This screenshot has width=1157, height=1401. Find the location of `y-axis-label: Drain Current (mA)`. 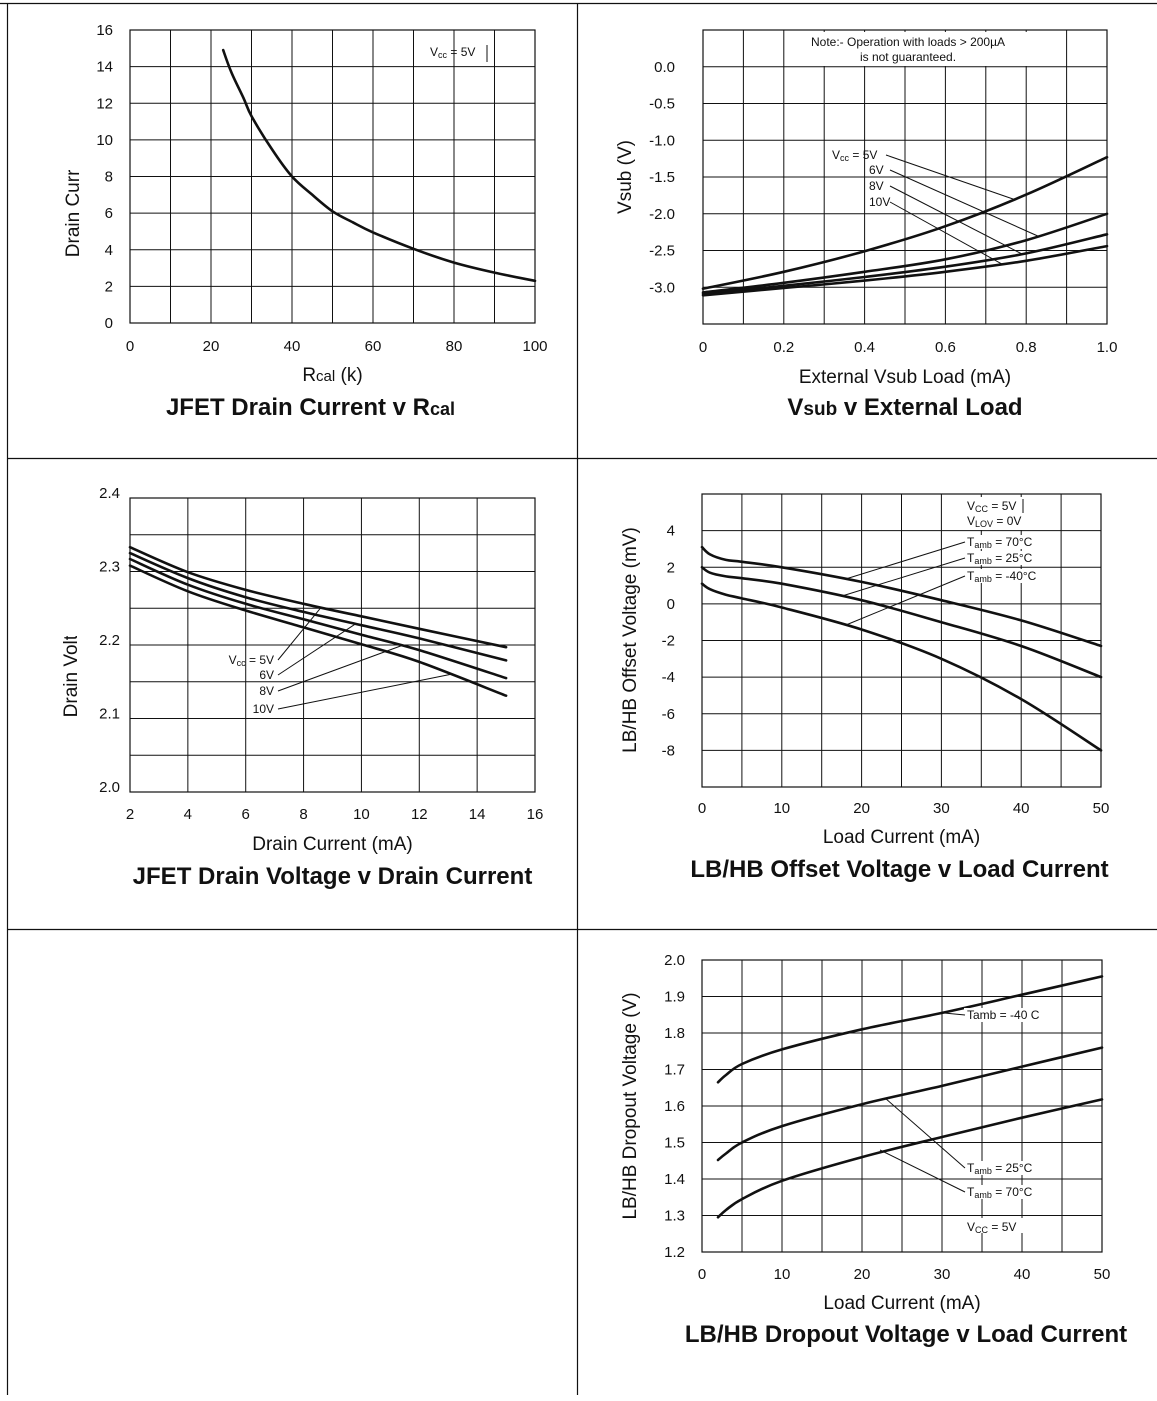

y-axis-label: Drain Current (mA) is located at coordinates (73, 177).